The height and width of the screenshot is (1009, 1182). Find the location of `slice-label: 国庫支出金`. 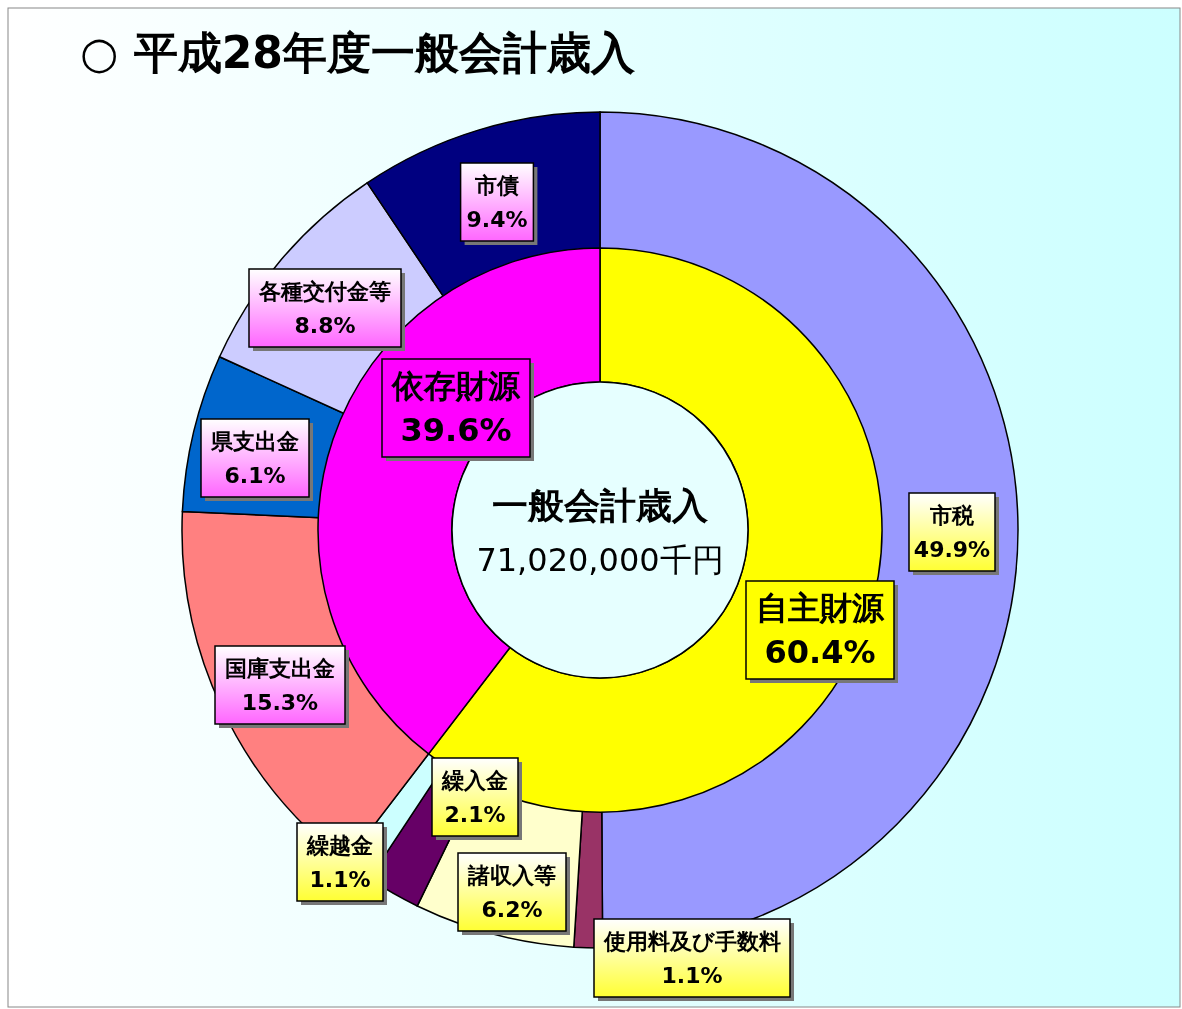

slice-label: 国庫支出金 is located at coordinates (280, 668).